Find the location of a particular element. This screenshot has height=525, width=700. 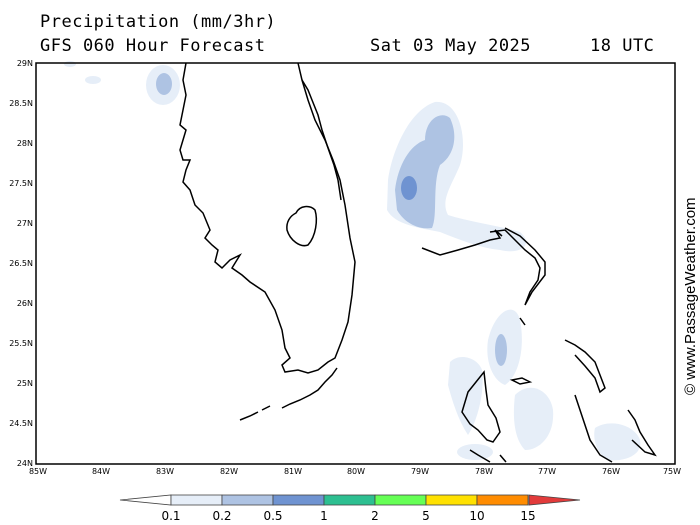

lake-okeechobee is located at coordinates (302, 226).